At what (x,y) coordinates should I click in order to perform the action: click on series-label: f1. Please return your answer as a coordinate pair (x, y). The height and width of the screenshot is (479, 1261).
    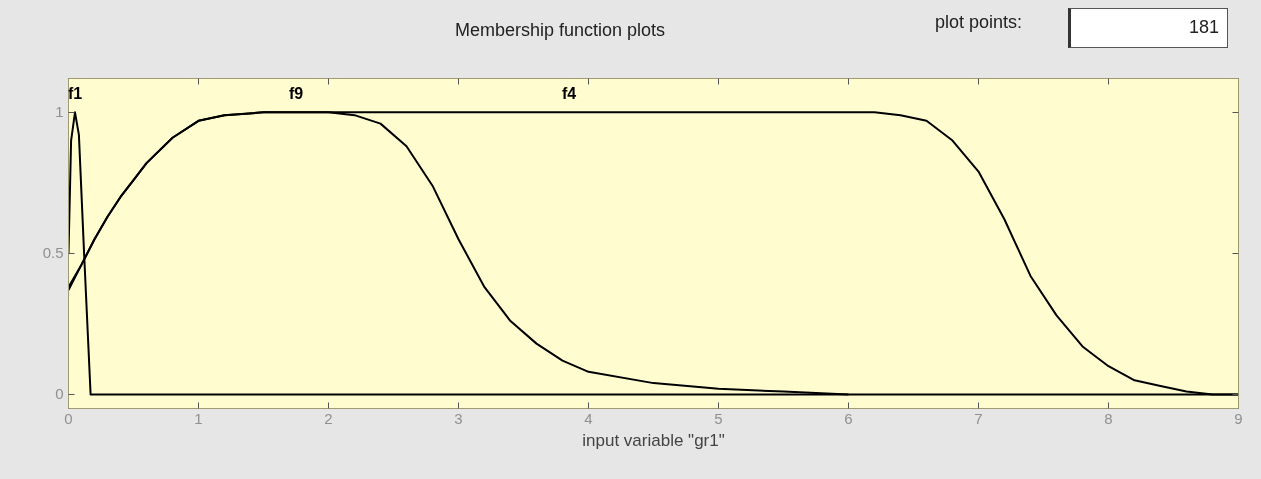
    Looking at the image, I should click on (75, 93).